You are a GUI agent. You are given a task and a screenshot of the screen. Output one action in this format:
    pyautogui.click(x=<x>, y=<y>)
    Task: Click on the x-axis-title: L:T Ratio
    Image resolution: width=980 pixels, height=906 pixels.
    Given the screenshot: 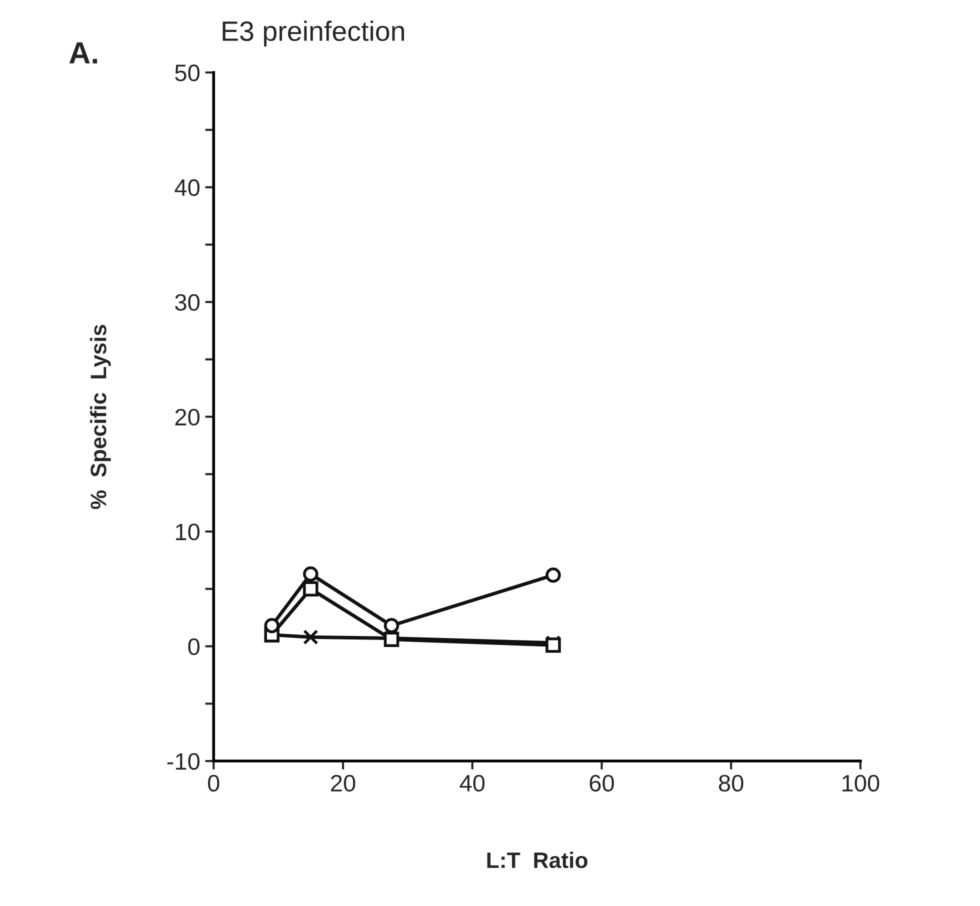 What is the action you would take?
    pyautogui.click(x=537, y=860)
    